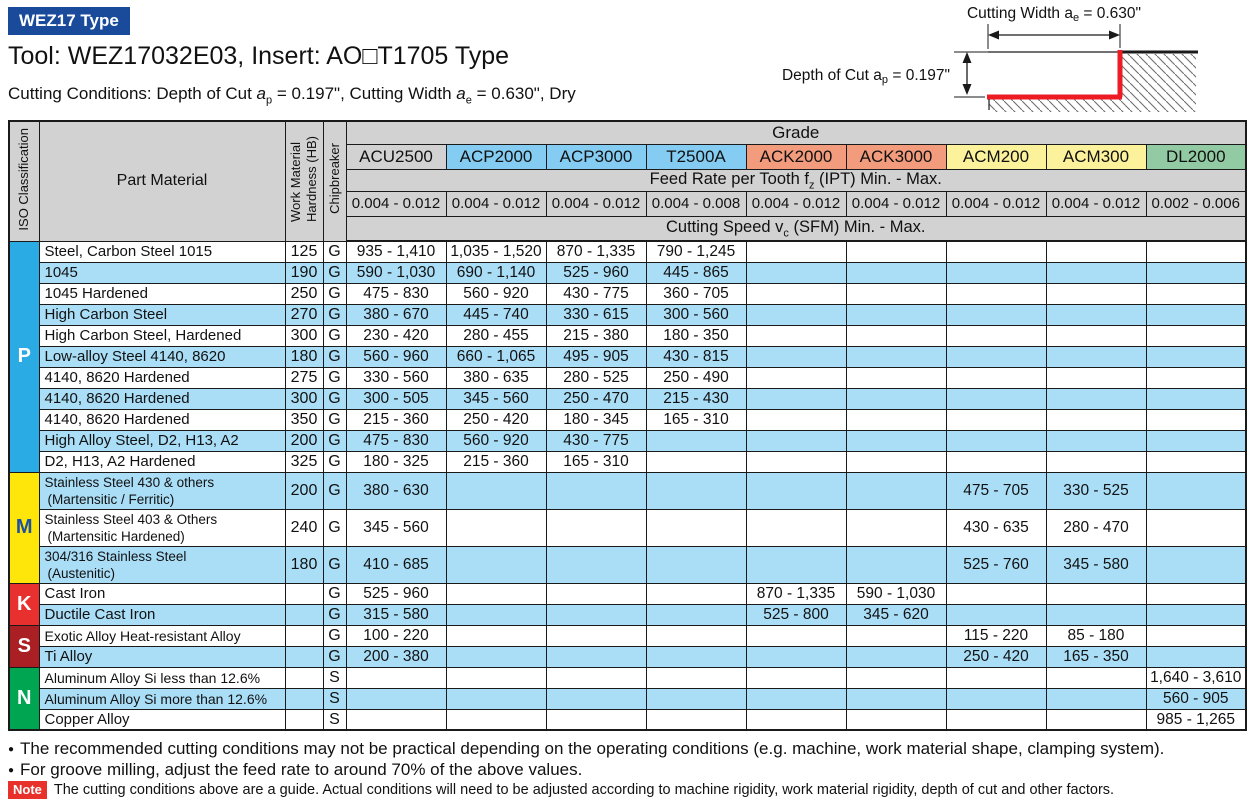 The image size is (1252, 802). What do you see at coordinates (896, 614) in the screenshot?
I see `cutting-speed-cell-ack3000: 345 - 620` at bounding box center [896, 614].